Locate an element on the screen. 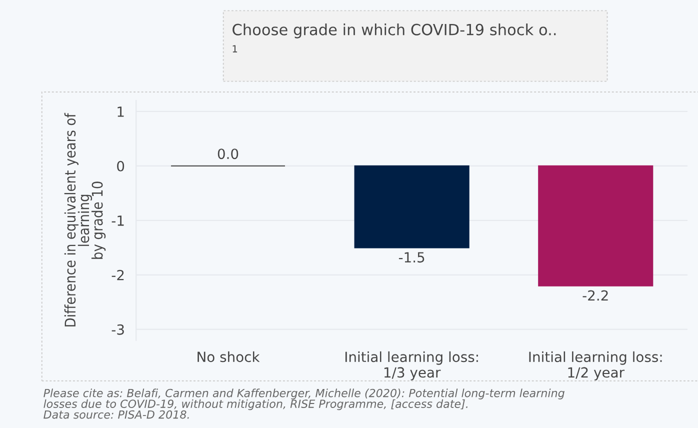  text: Please cite as: Belafi, Carmen and Kaffenberger, Michelle (2020): Potential long-term learning losses due to COVID-19, without mitigation, RISE Programme, [access date]. Data source: PISA-D 2018. is located at coordinates (304, 403).